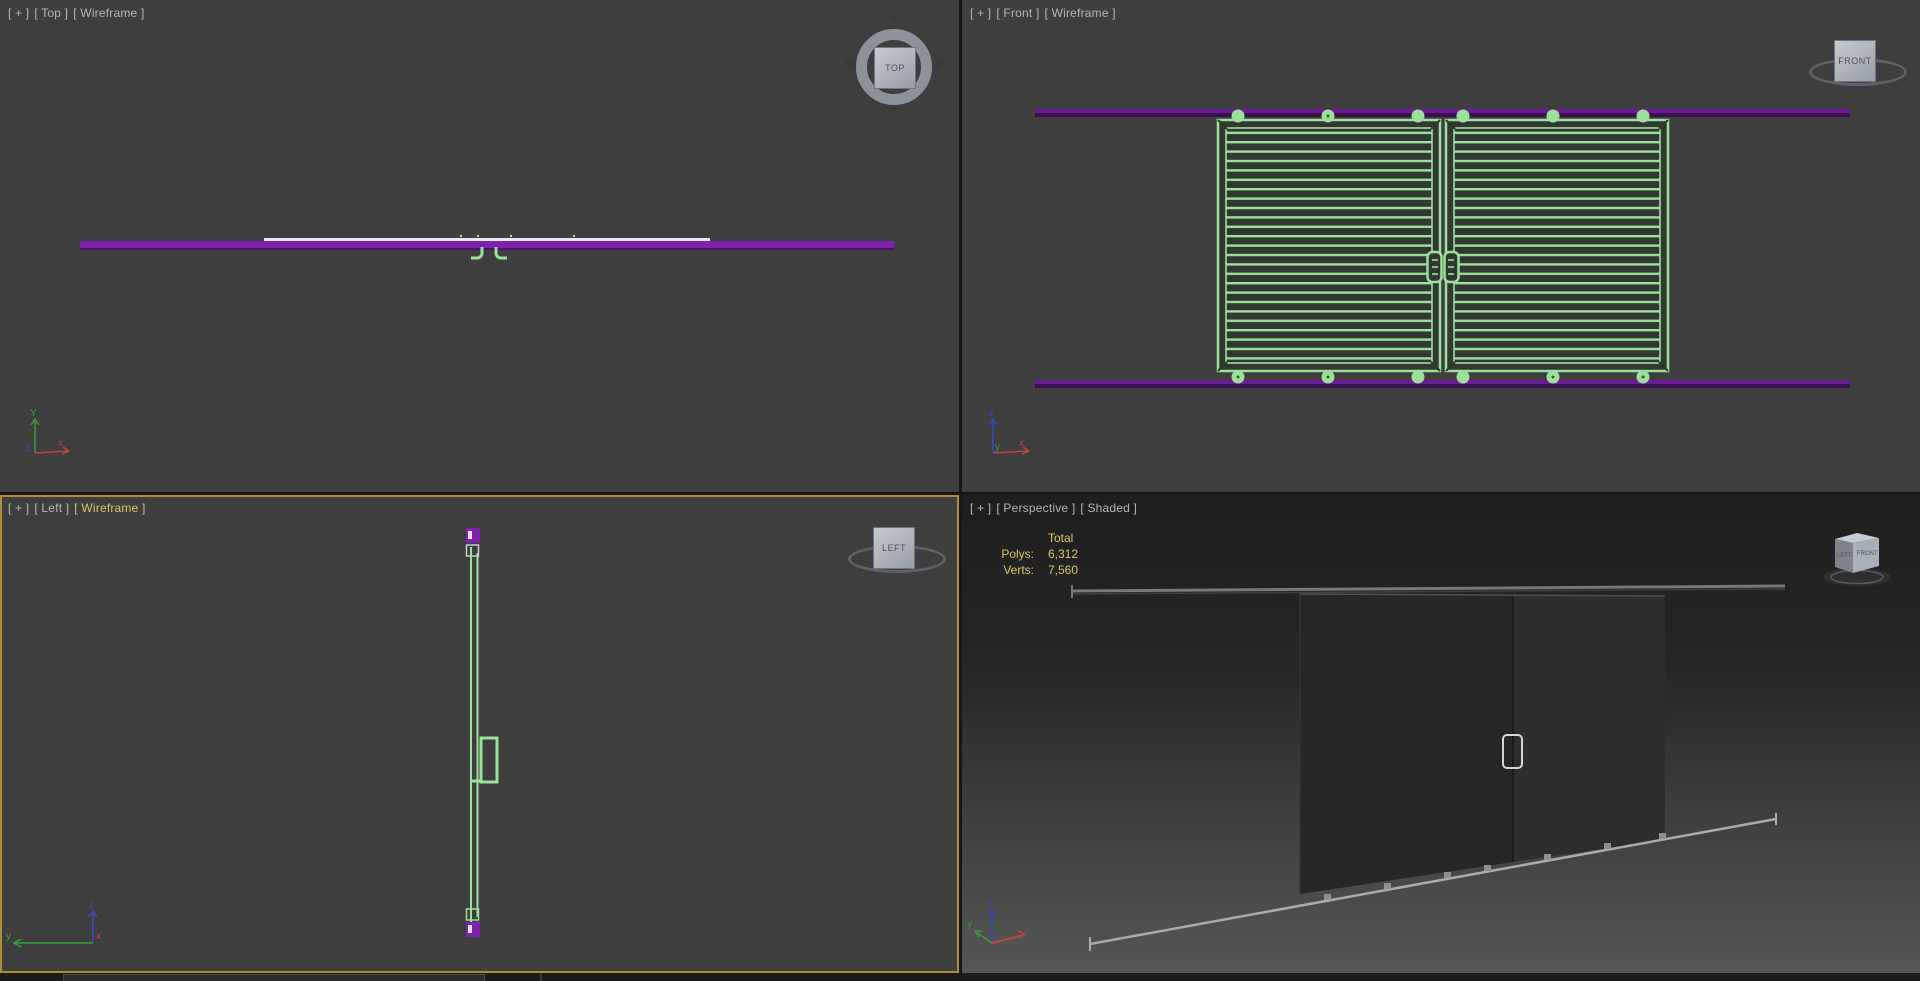 The height and width of the screenshot is (981, 1920). I want to click on stats-polys-label: Polys:, so click(1017, 554).